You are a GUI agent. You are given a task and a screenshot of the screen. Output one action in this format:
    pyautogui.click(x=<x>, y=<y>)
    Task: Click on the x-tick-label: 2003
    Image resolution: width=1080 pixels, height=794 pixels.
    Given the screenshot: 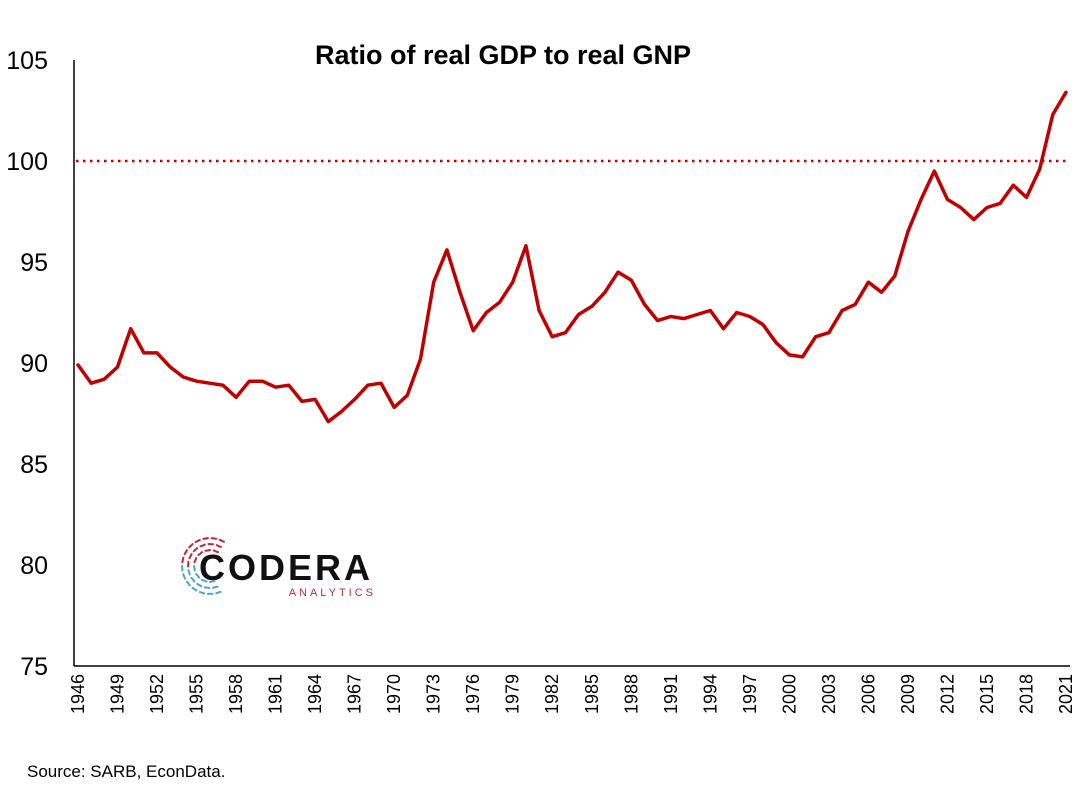 What is the action you would take?
    pyautogui.click(x=829, y=694)
    